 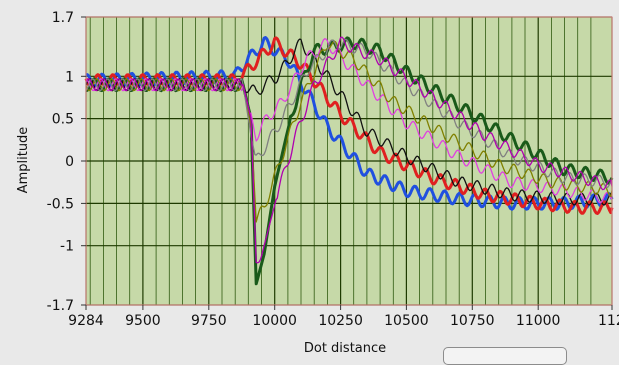 What do you see at coordinates (406, 321) in the screenshot?
I see `x-tick-label: 10500` at bounding box center [406, 321].